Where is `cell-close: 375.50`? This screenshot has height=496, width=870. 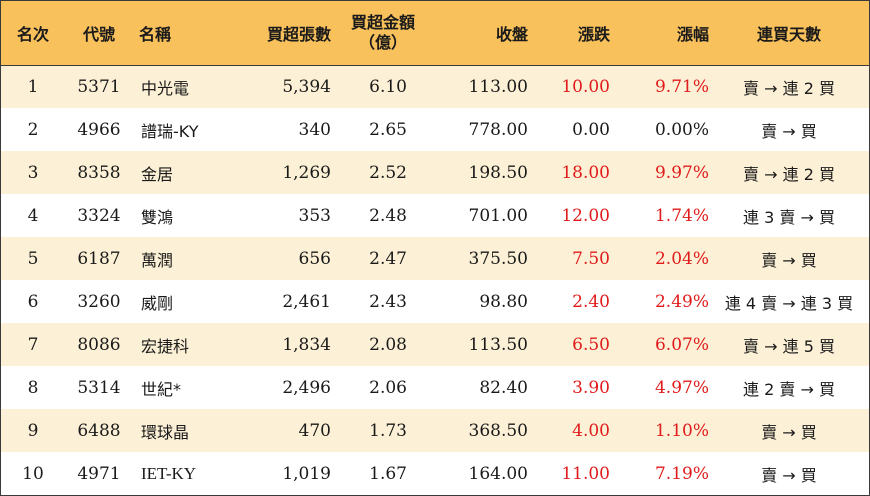 cell-close: 375.50 is located at coordinates (498, 258).